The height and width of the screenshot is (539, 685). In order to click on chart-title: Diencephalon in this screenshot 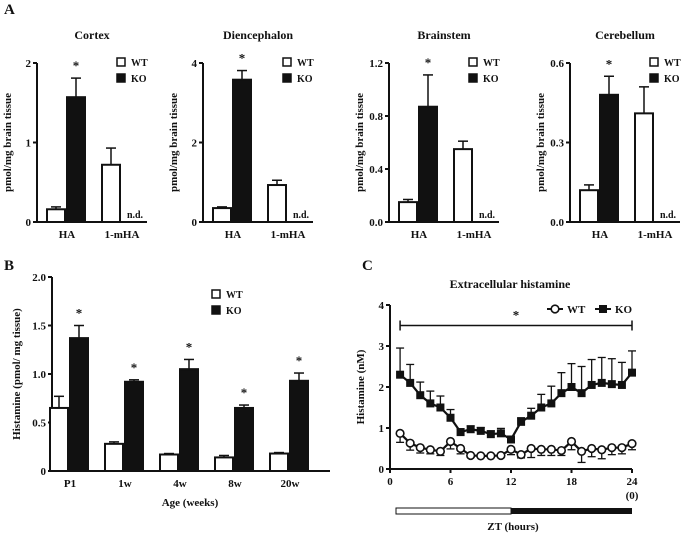, I will do `click(258, 35)`.